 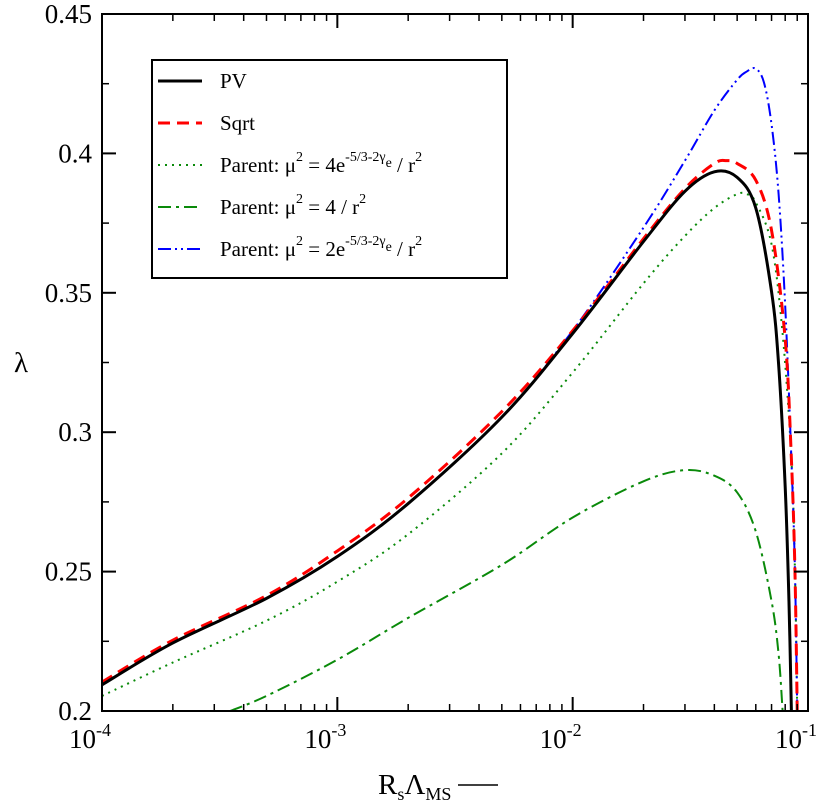 I want to click on legend-box, so click(x=329, y=169).